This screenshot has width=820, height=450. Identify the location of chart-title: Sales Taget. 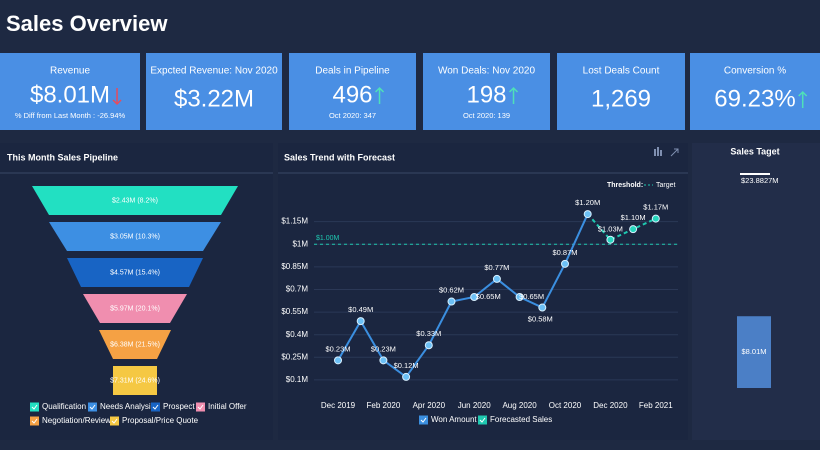
(754, 151).